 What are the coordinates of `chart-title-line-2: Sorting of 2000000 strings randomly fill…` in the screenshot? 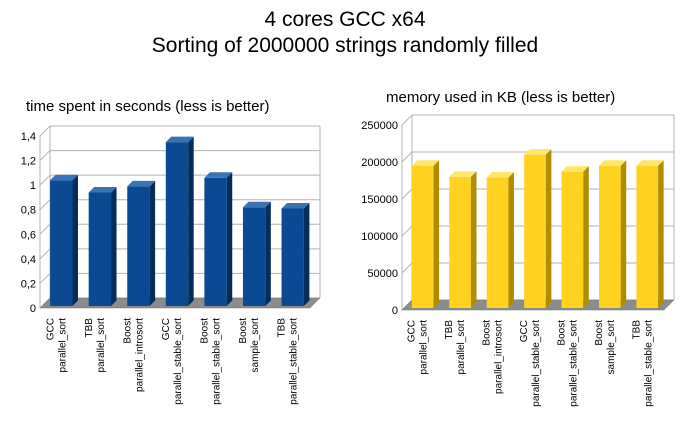 It's located at (345, 45).